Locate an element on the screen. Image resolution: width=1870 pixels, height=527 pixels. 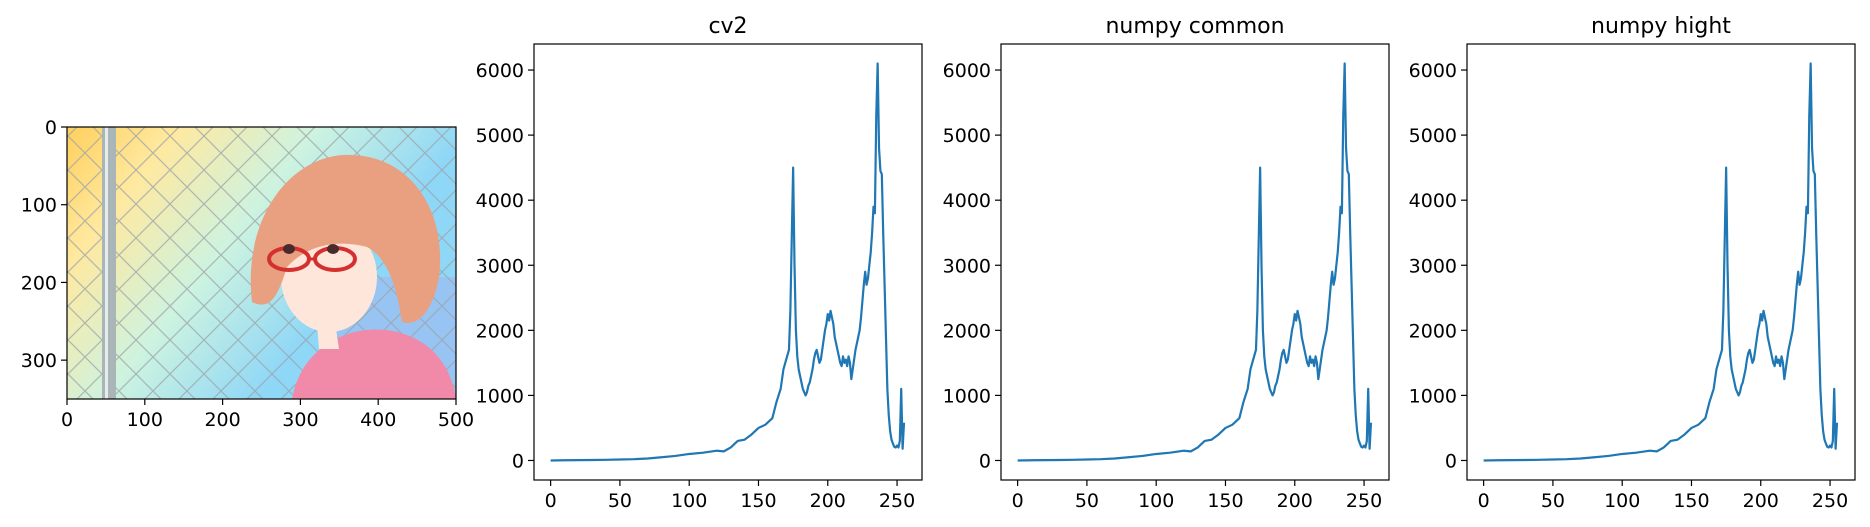
anime-girl-image is located at coordinates (261, 263).